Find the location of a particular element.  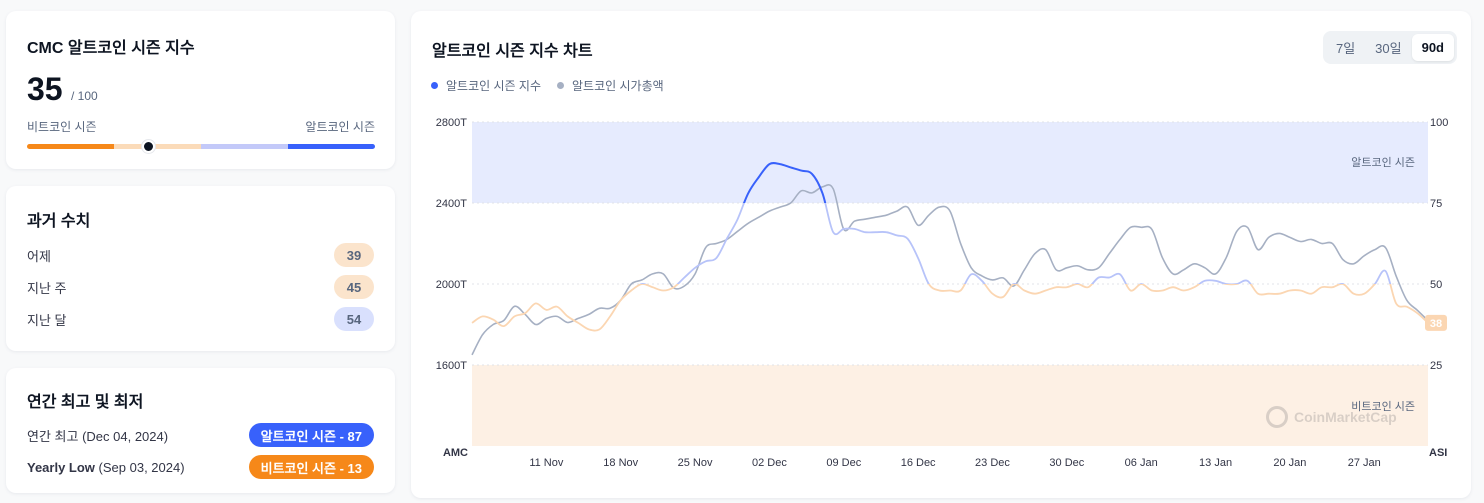

y-left-tick-label: 2000T is located at coordinates (451, 285).